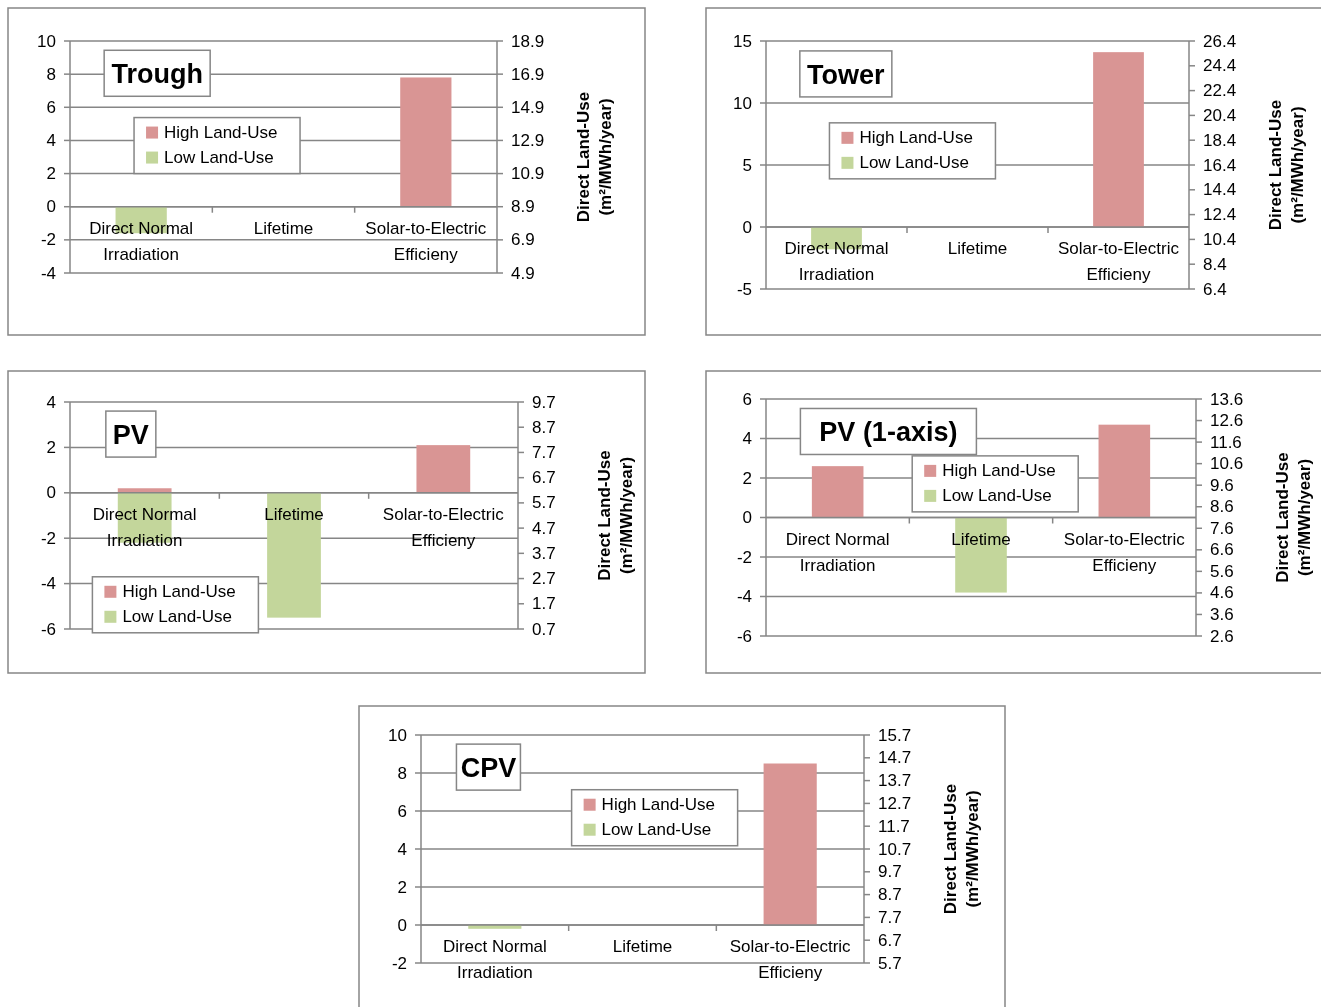 The width and height of the screenshot is (1321, 1007). I want to click on y2-tick-label: 0.7, so click(544, 629).